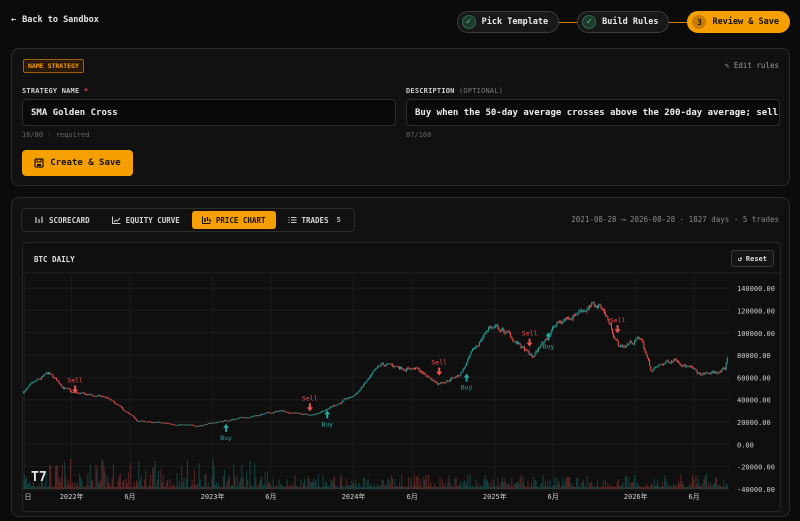  I want to click on description-label-text: DESCRIPTION, so click(430, 91).